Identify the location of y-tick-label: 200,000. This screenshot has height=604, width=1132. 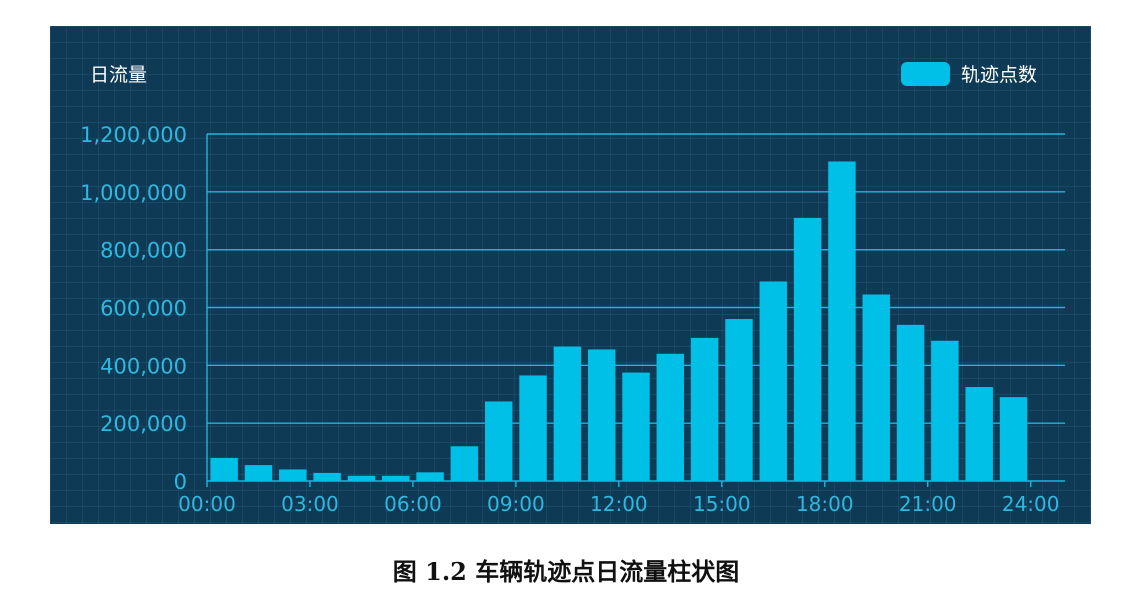
(143, 424).